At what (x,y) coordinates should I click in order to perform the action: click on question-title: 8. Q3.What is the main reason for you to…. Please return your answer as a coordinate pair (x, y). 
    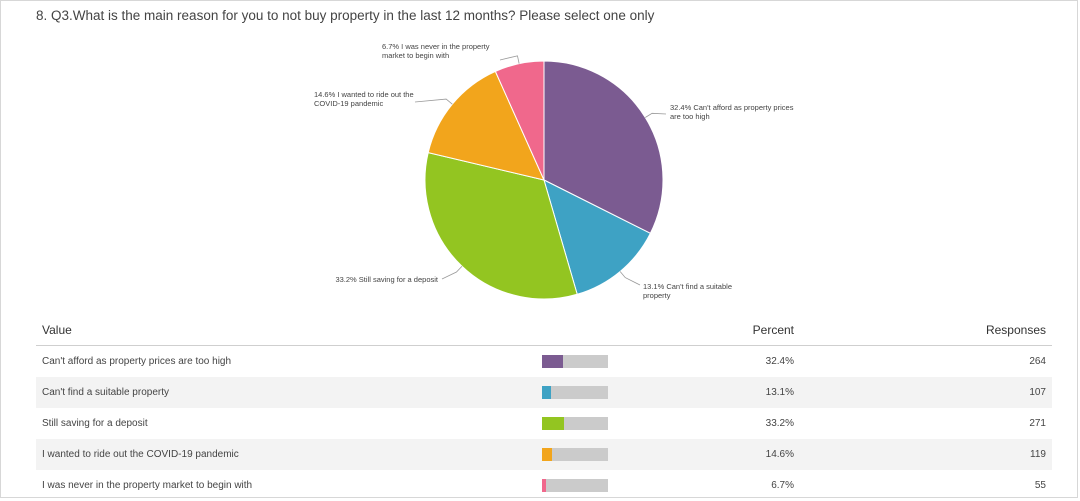
    Looking at the image, I should click on (345, 15).